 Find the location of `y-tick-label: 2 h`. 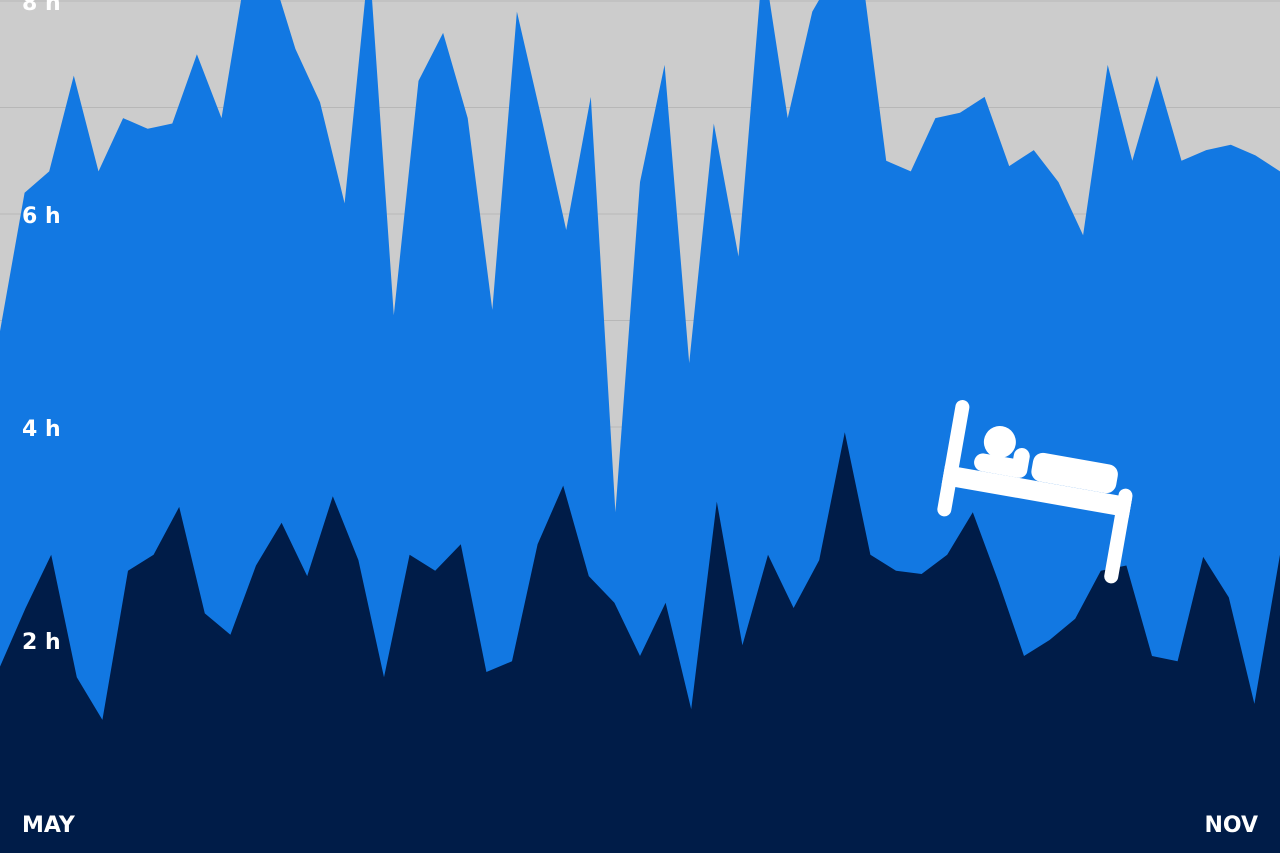

y-tick-label: 2 h is located at coordinates (41, 642).